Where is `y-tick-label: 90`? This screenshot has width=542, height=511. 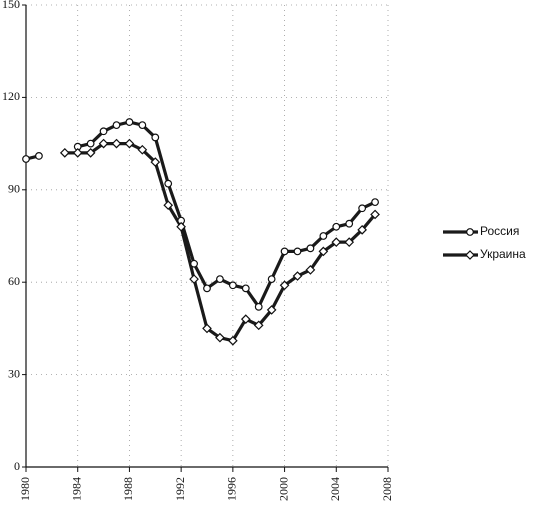 y-tick-label: 90 is located at coordinates (14, 189).